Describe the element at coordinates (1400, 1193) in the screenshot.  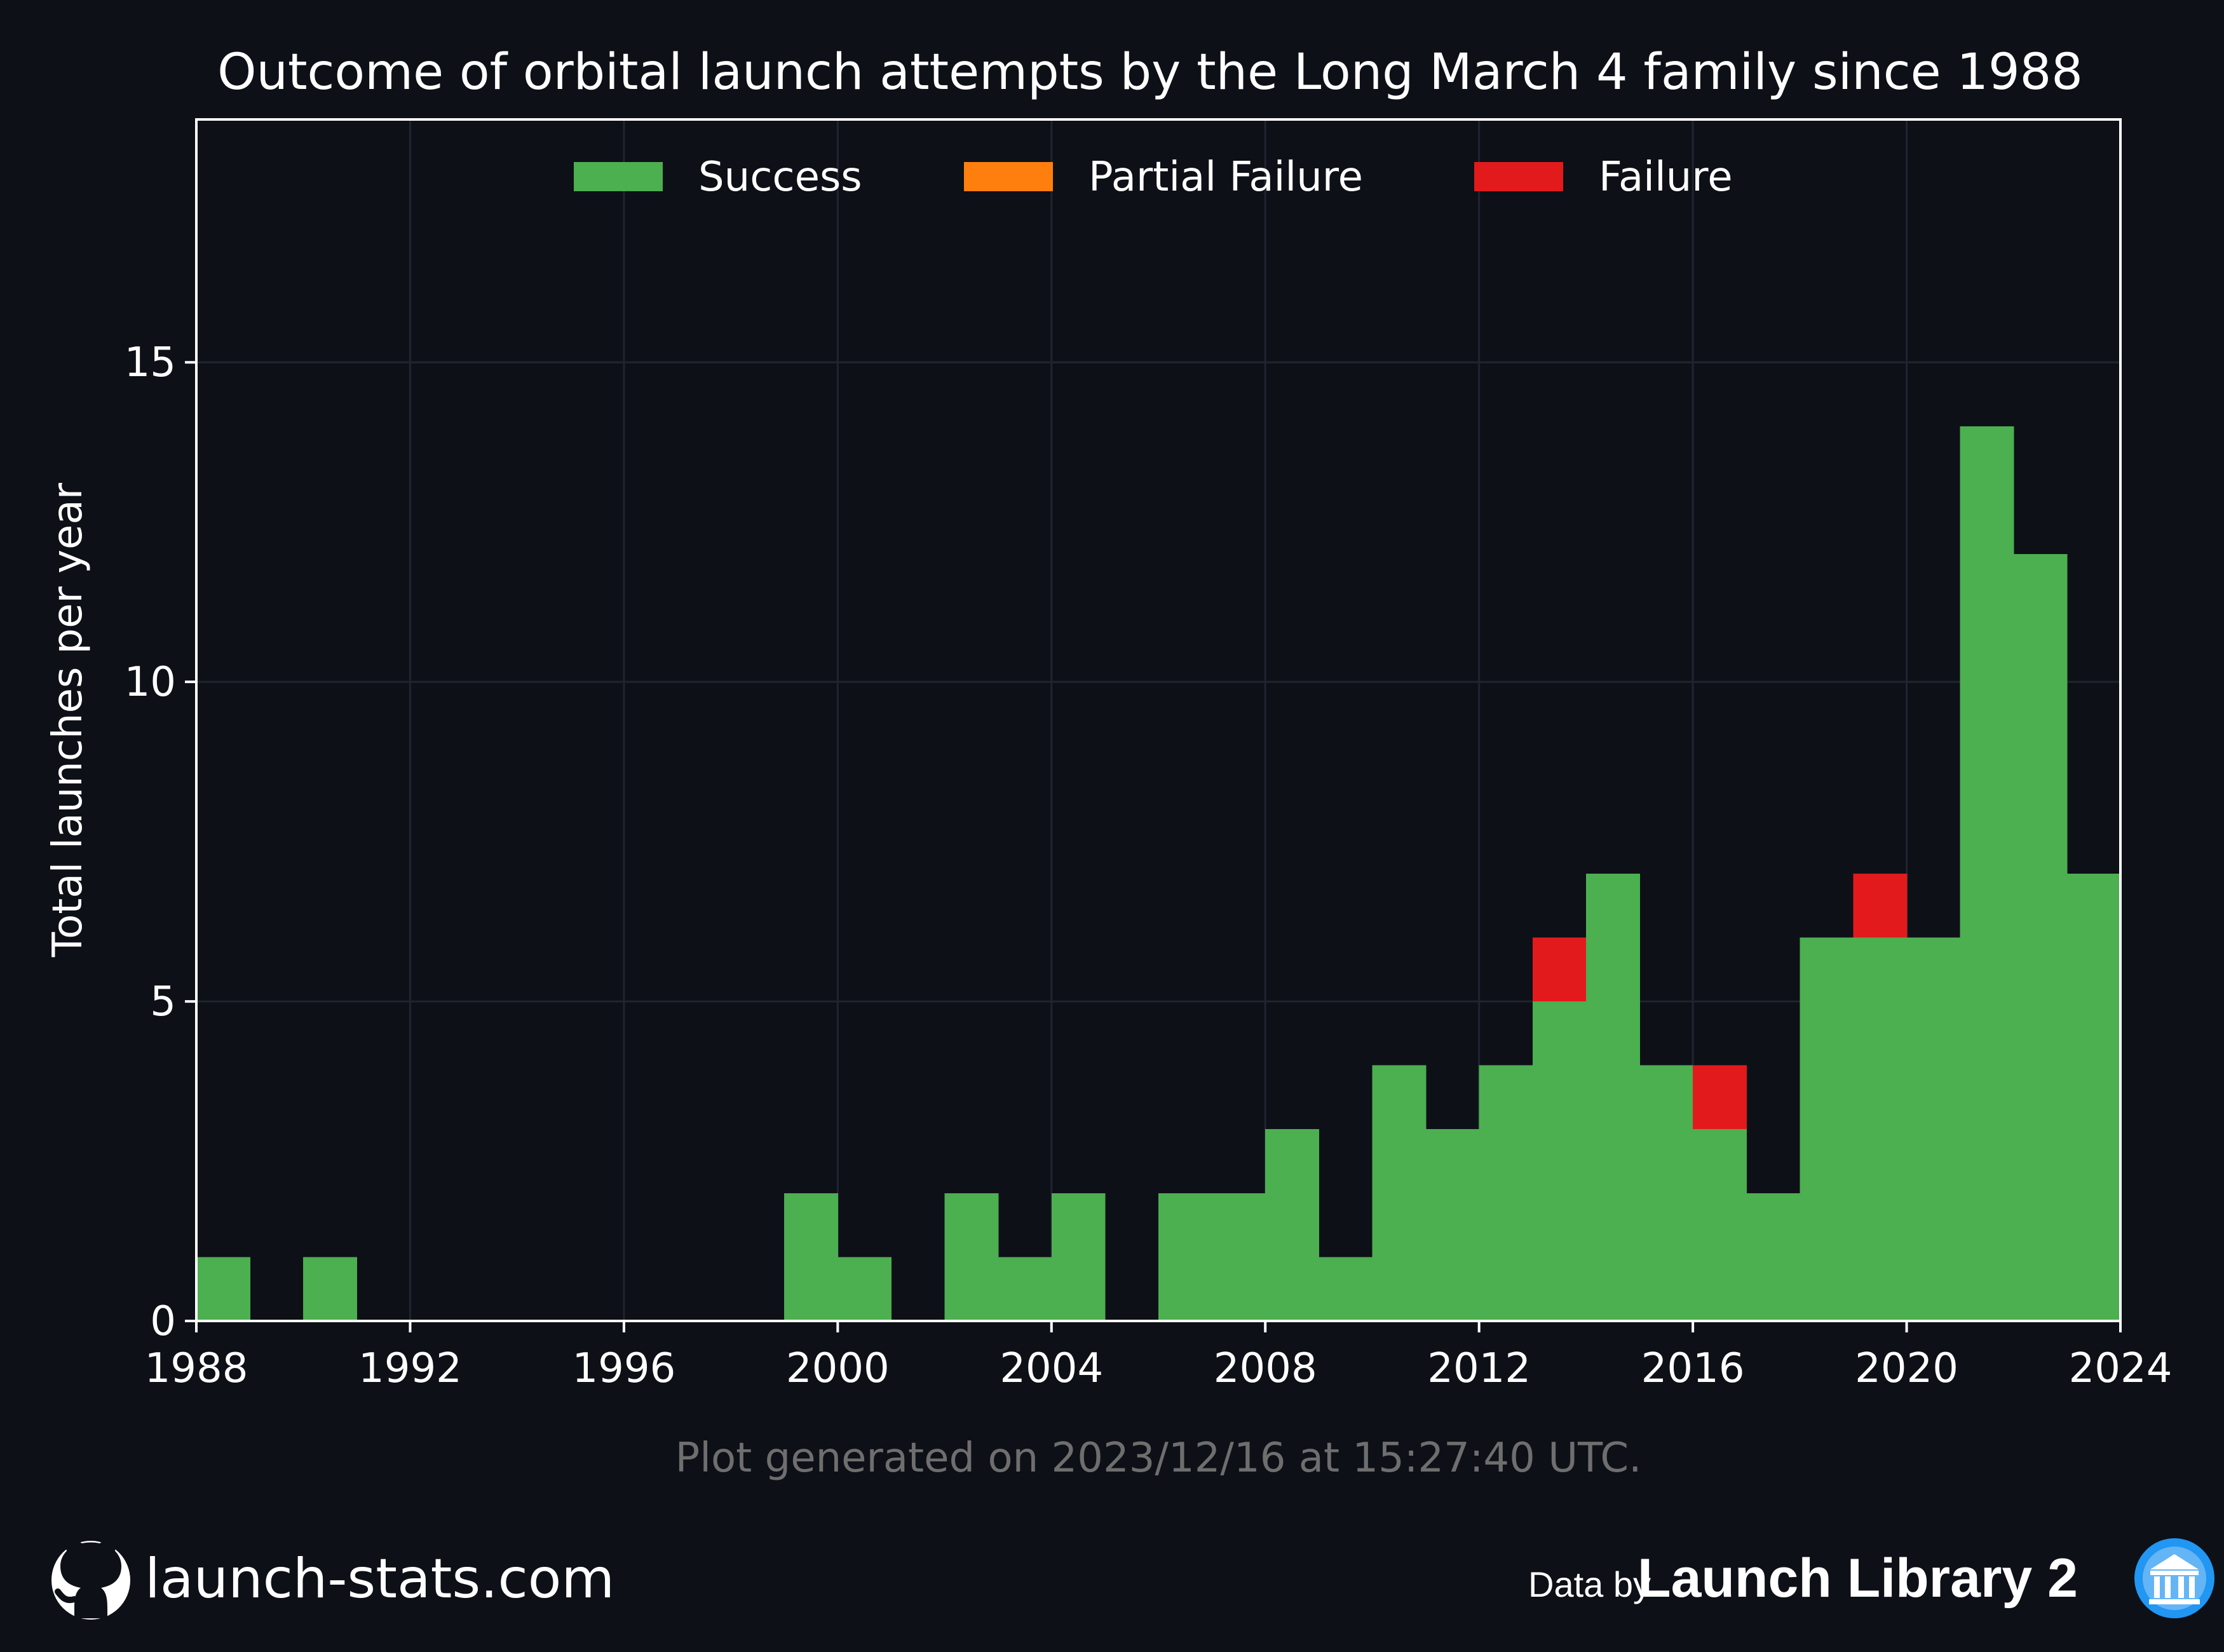
I see `bar-success-2010` at that location.